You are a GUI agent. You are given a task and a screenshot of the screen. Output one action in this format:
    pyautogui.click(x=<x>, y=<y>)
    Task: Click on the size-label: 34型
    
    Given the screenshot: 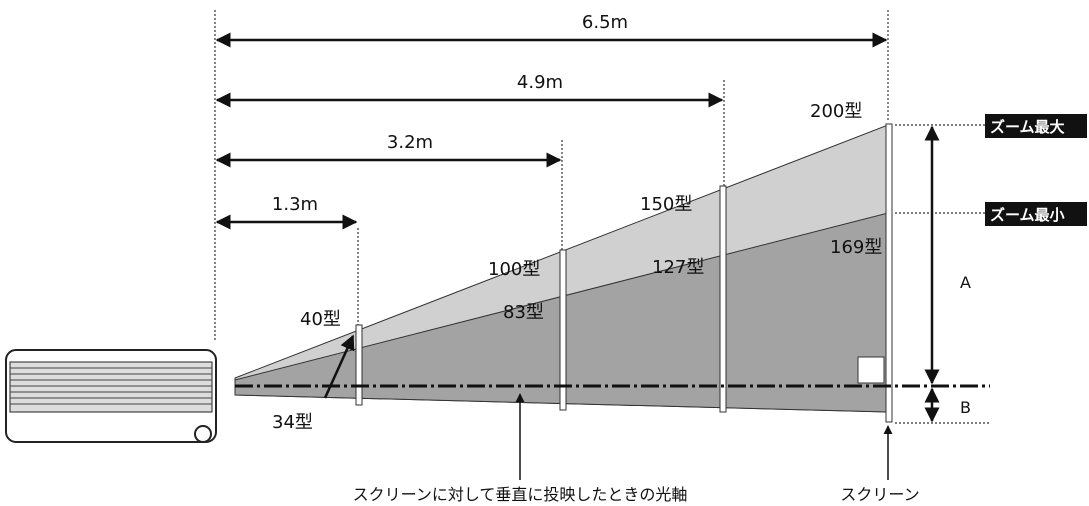 What is the action you would take?
    pyautogui.click(x=292, y=422)
    